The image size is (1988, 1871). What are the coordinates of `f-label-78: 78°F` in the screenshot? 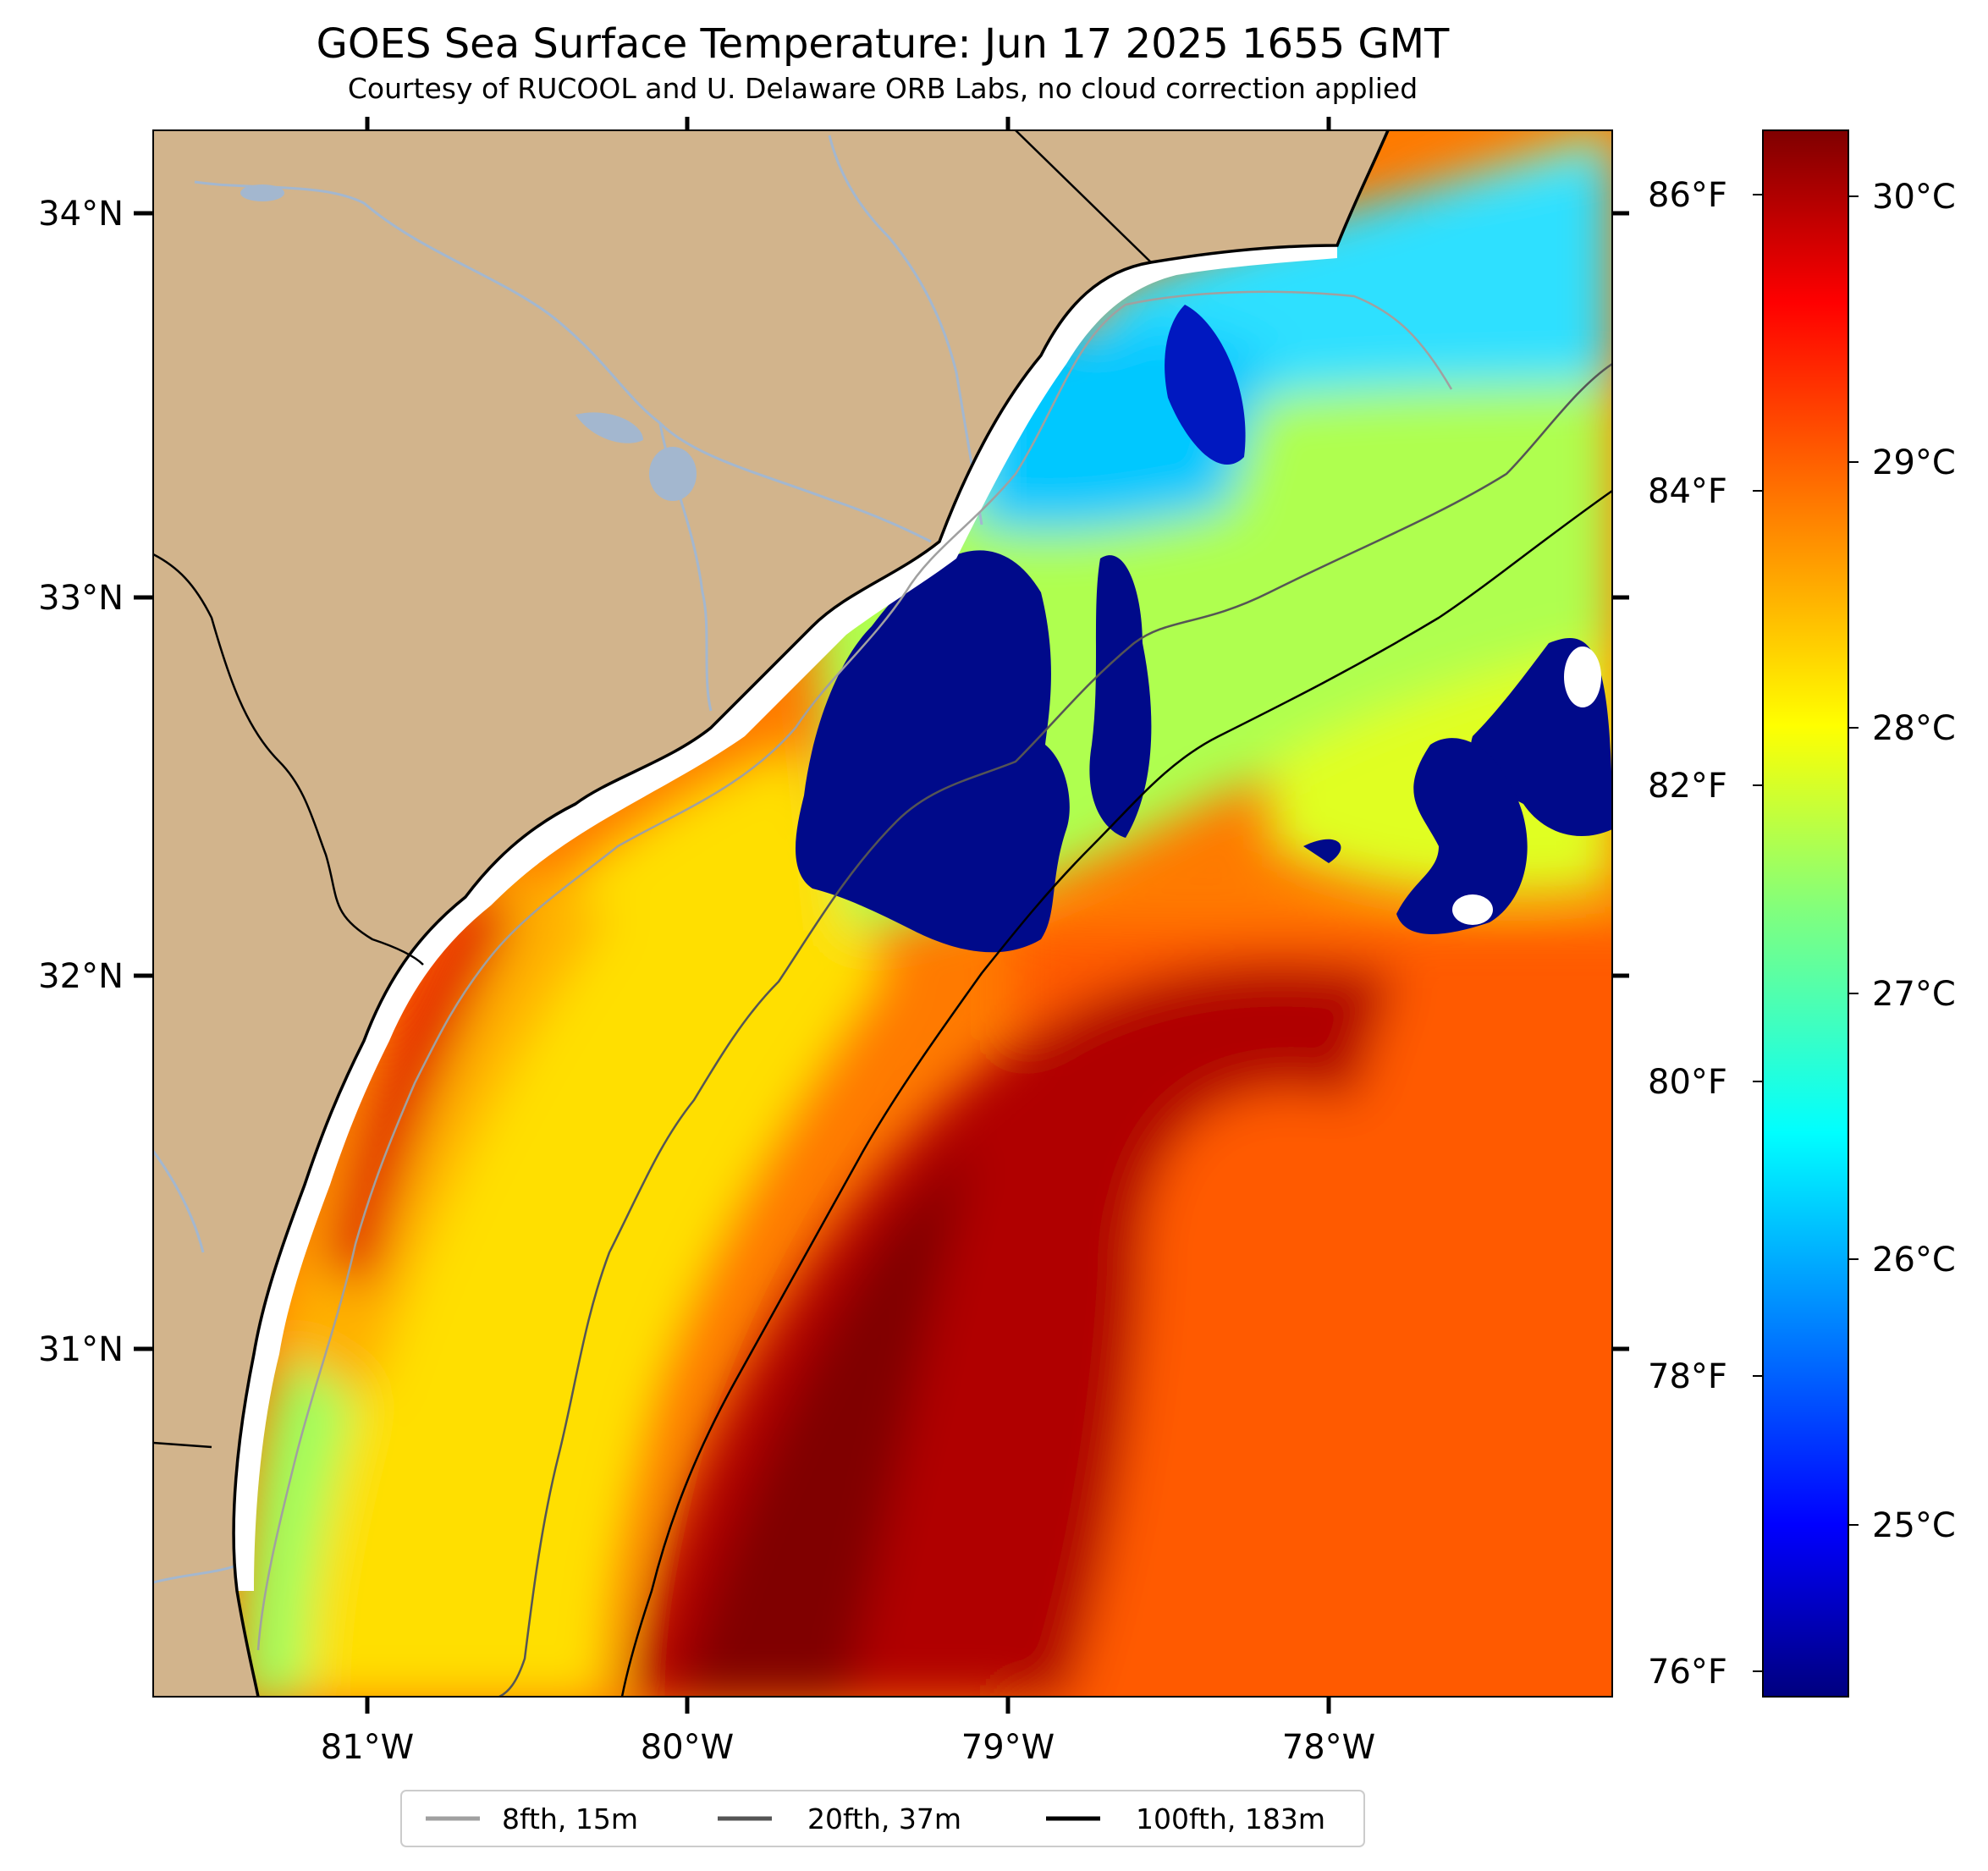 It's located at (1687, 1376).